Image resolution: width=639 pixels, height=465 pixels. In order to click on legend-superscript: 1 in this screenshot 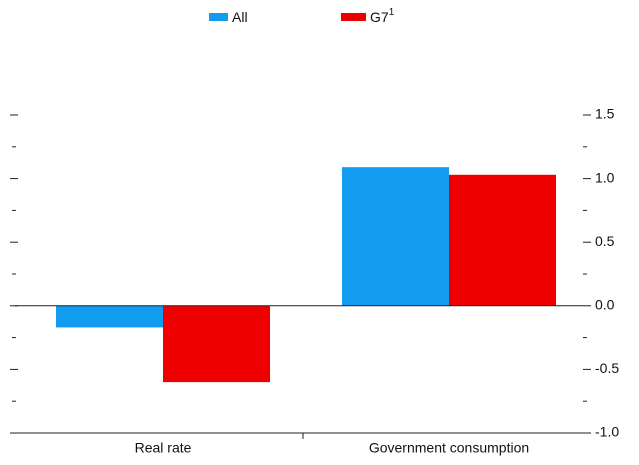, I will do `click(392, 12)`.